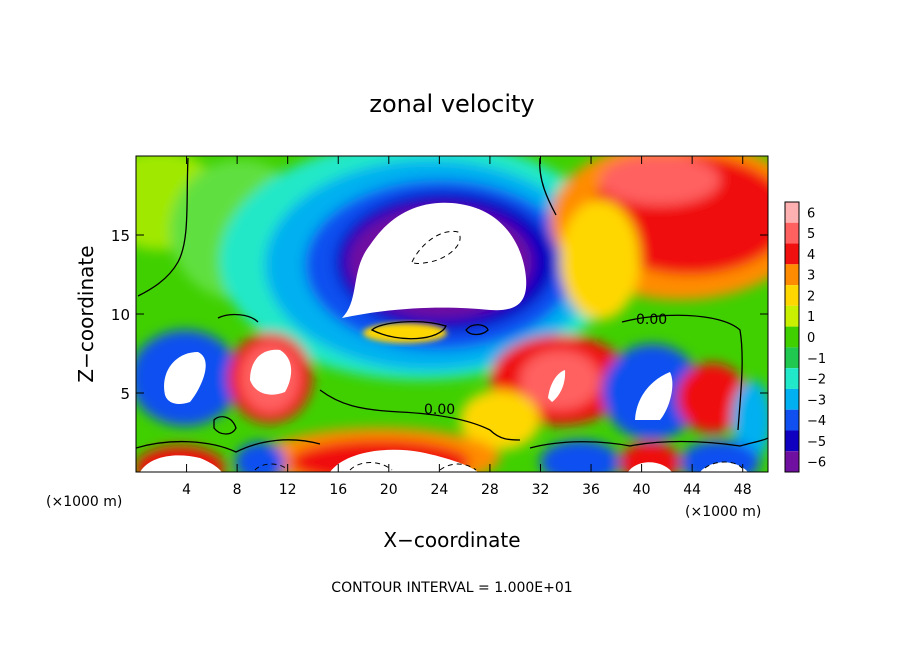 The image size is (904, 654). Describe the element at coordinates (288, 490) in the screenshot. I see `x-tick-label: 12` at that location.